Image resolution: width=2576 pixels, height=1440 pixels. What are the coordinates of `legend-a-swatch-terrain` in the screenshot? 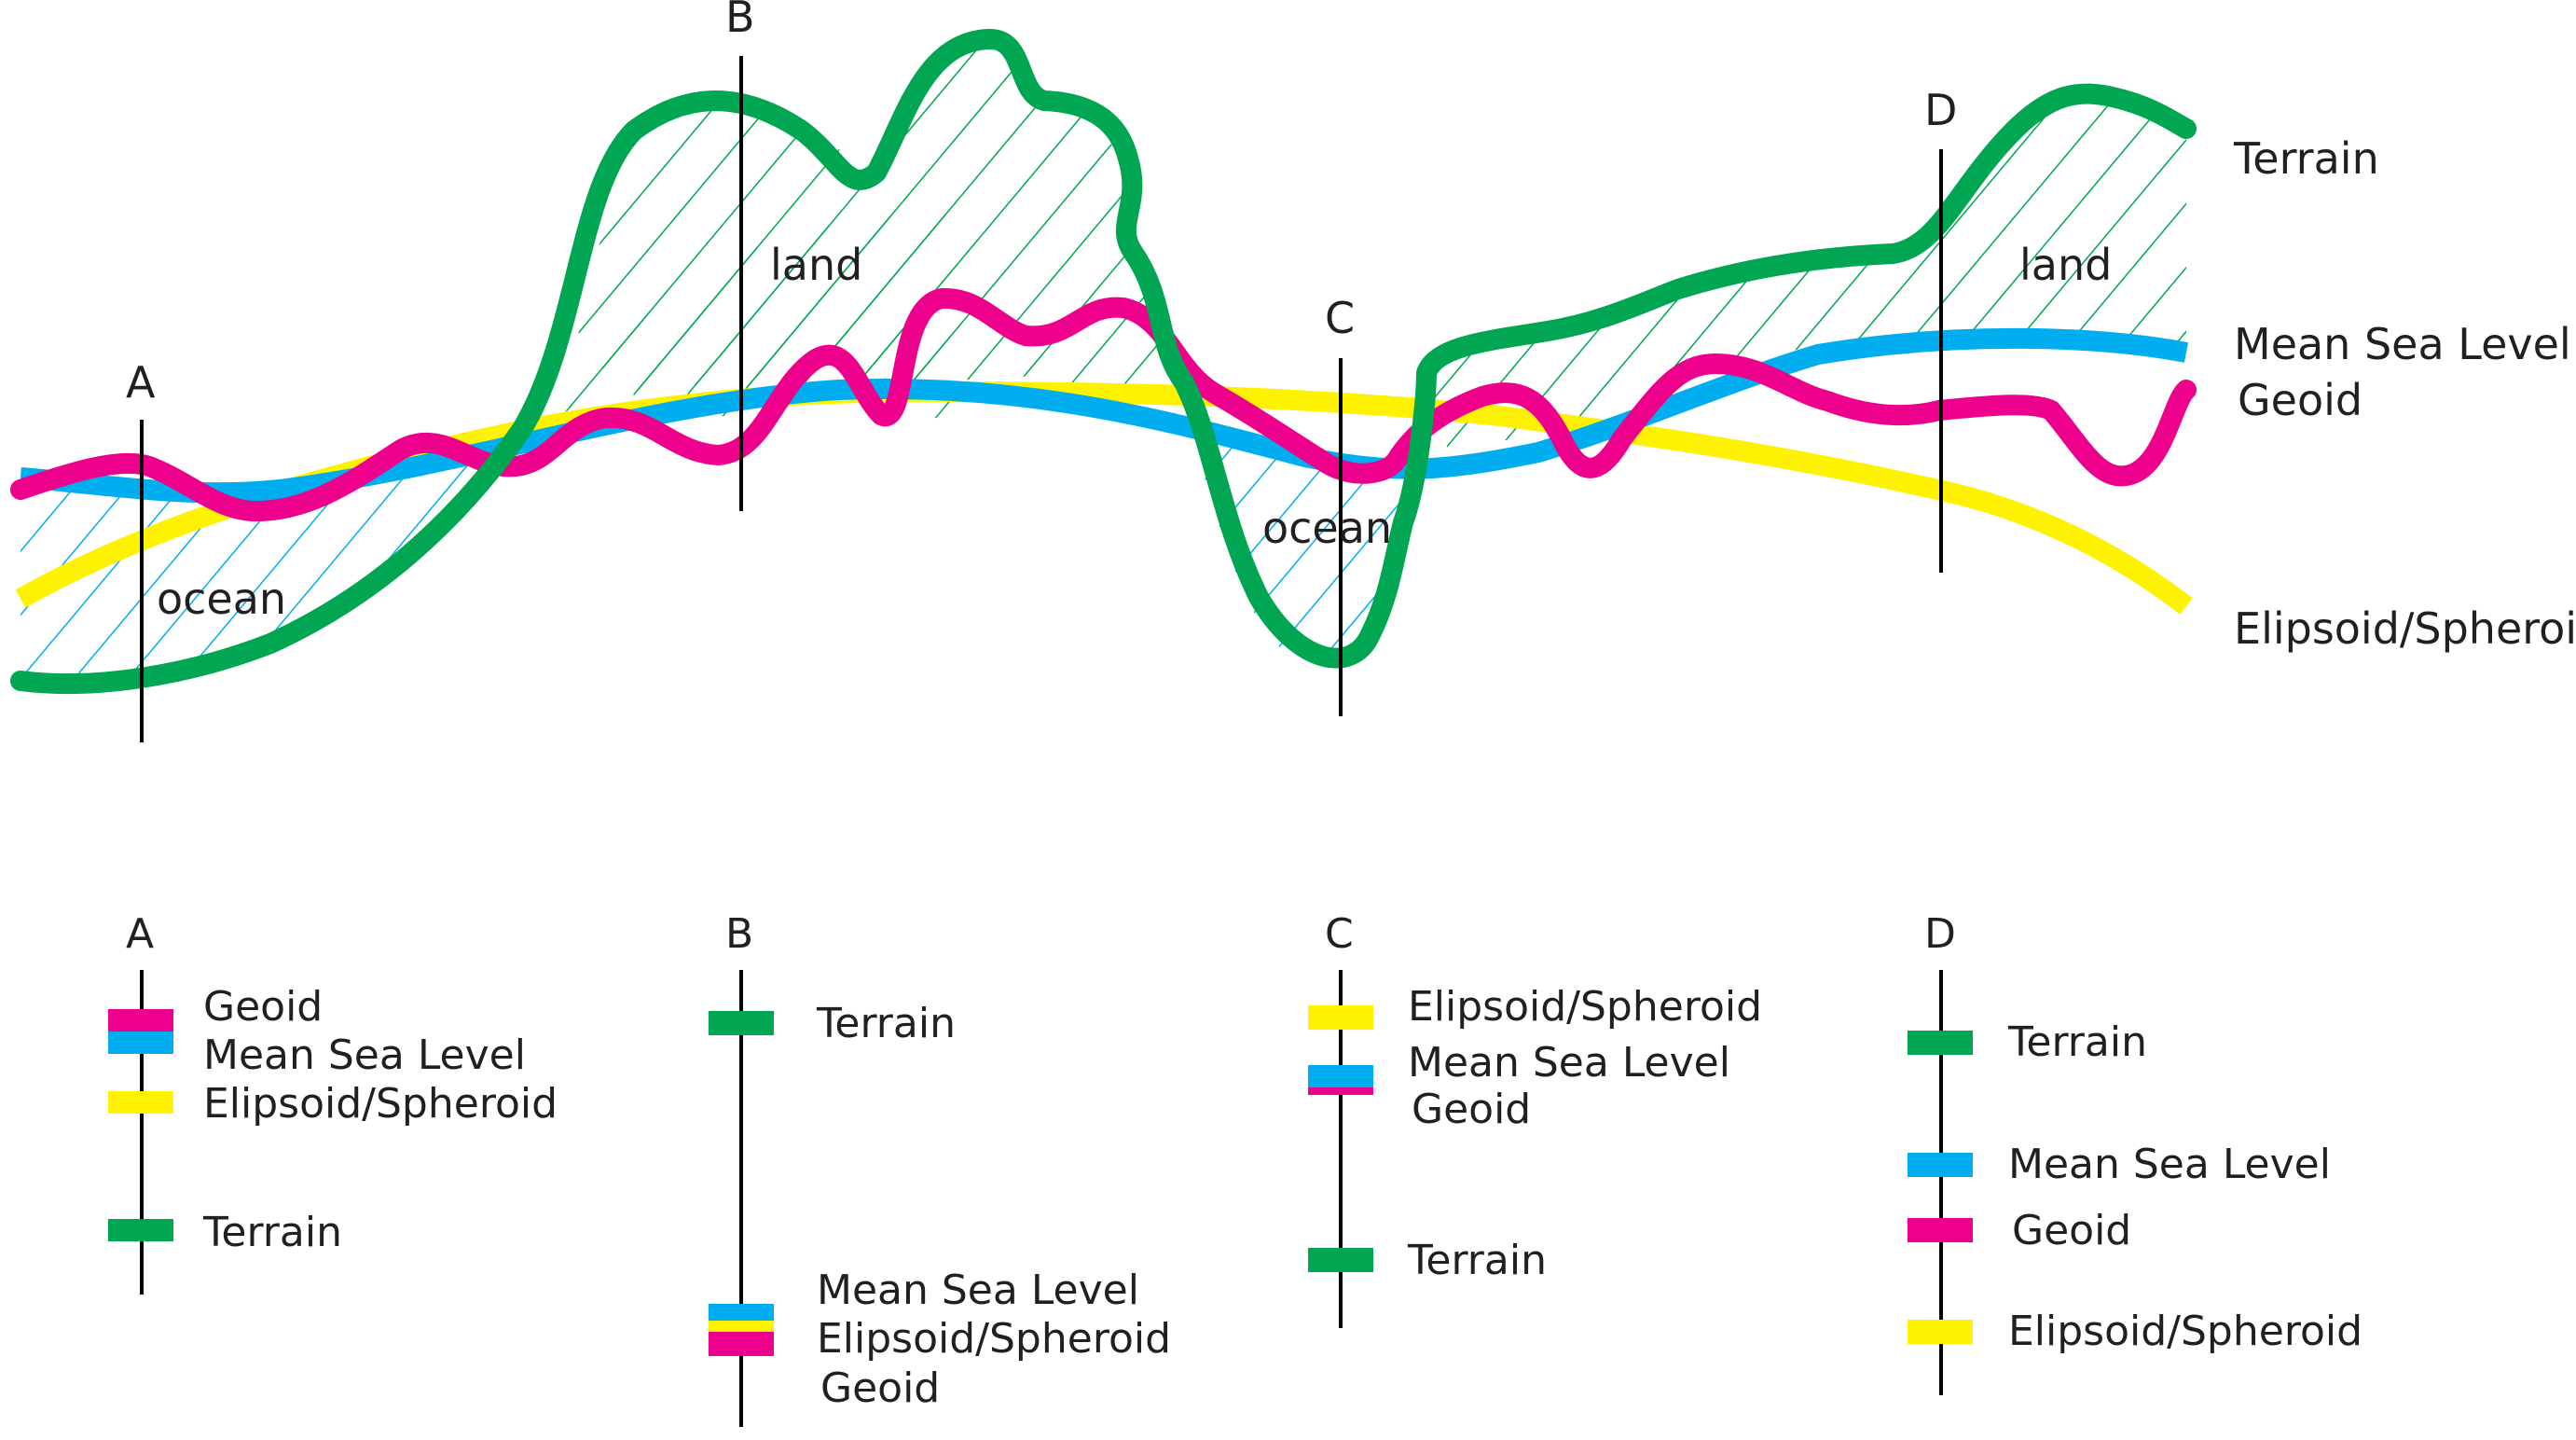 It's located at (140, 1230).